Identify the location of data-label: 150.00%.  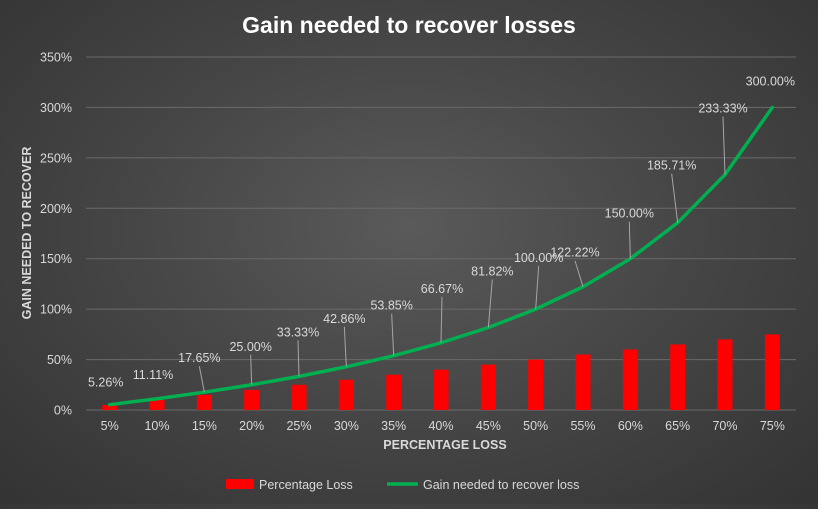
(629, 214).